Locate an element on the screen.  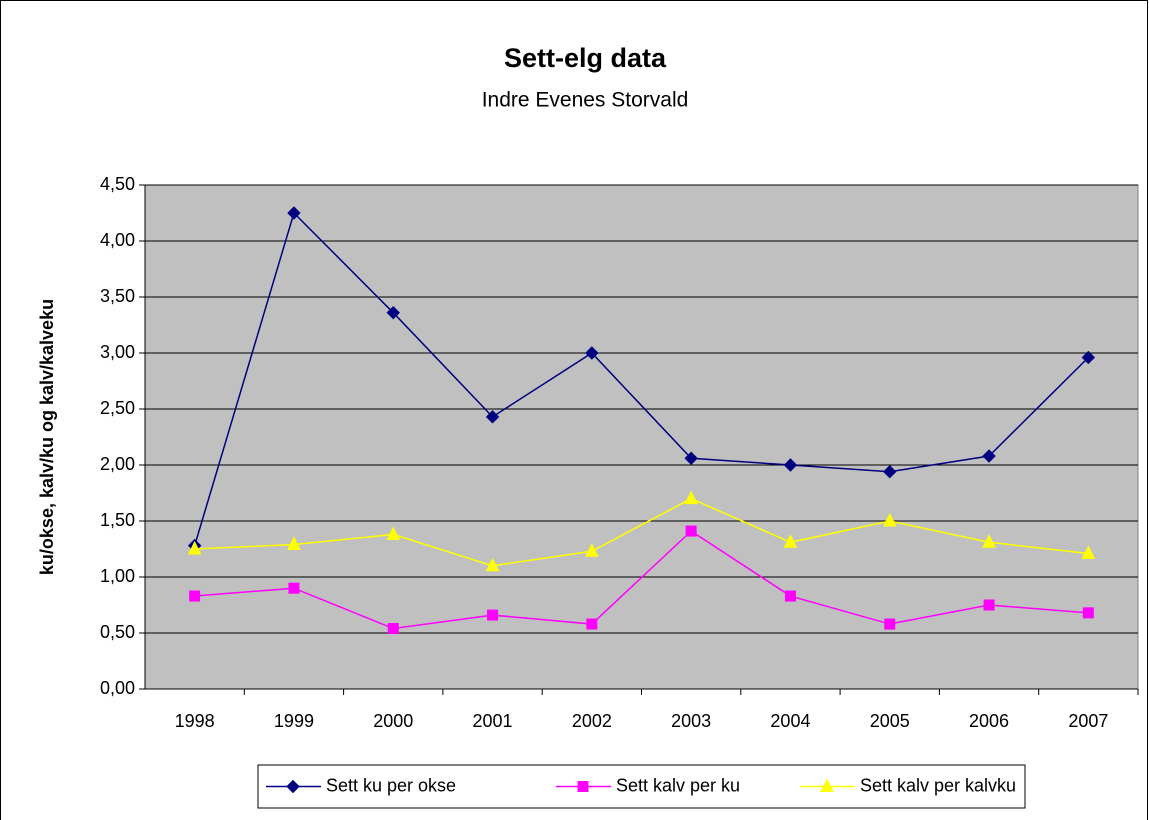
chart-title: Sett-elg data is located at coordinates (585, 58).